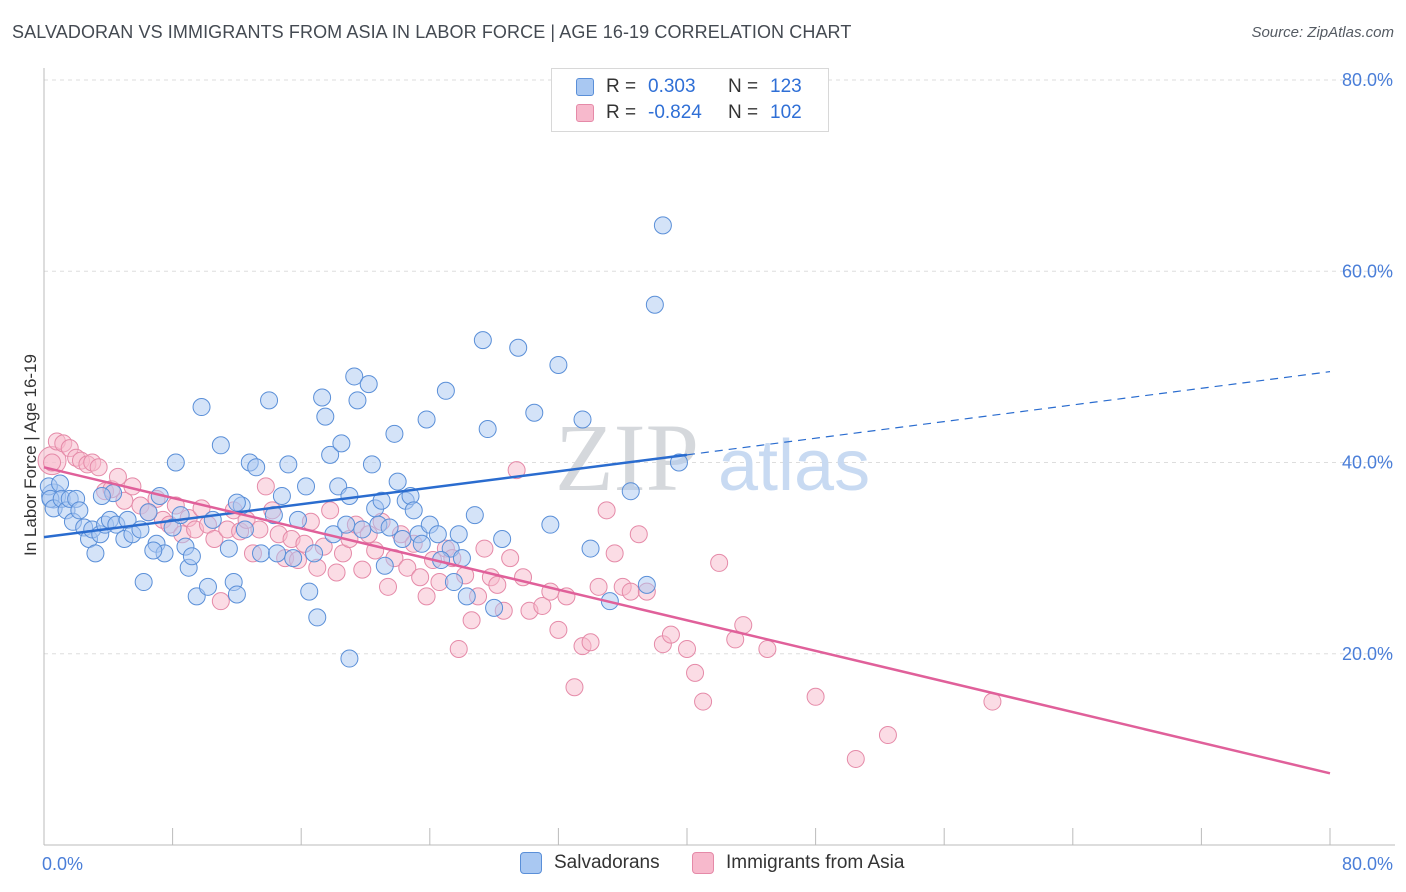  Describe the element at coordinates (30, 455) in the screenshot. I see `y-axis-title: In Labor Force | Age 16-19` at that location.